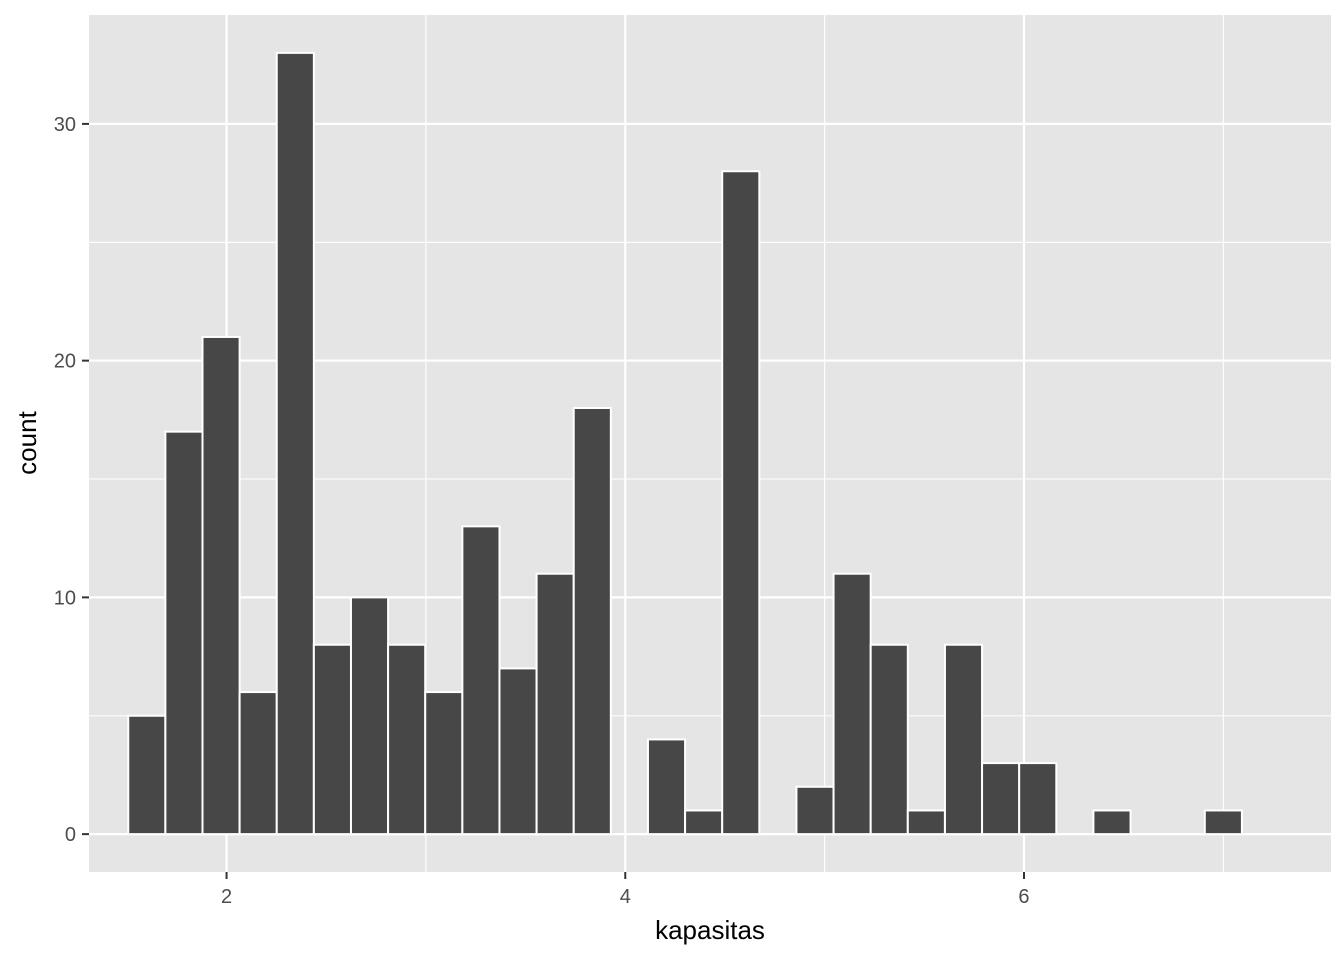 The image size is (1344, 960). What do you see at coordinates (625, 897) in the screenshot?
I see `x-tick-label: 4` at bounding box center [625, 897].